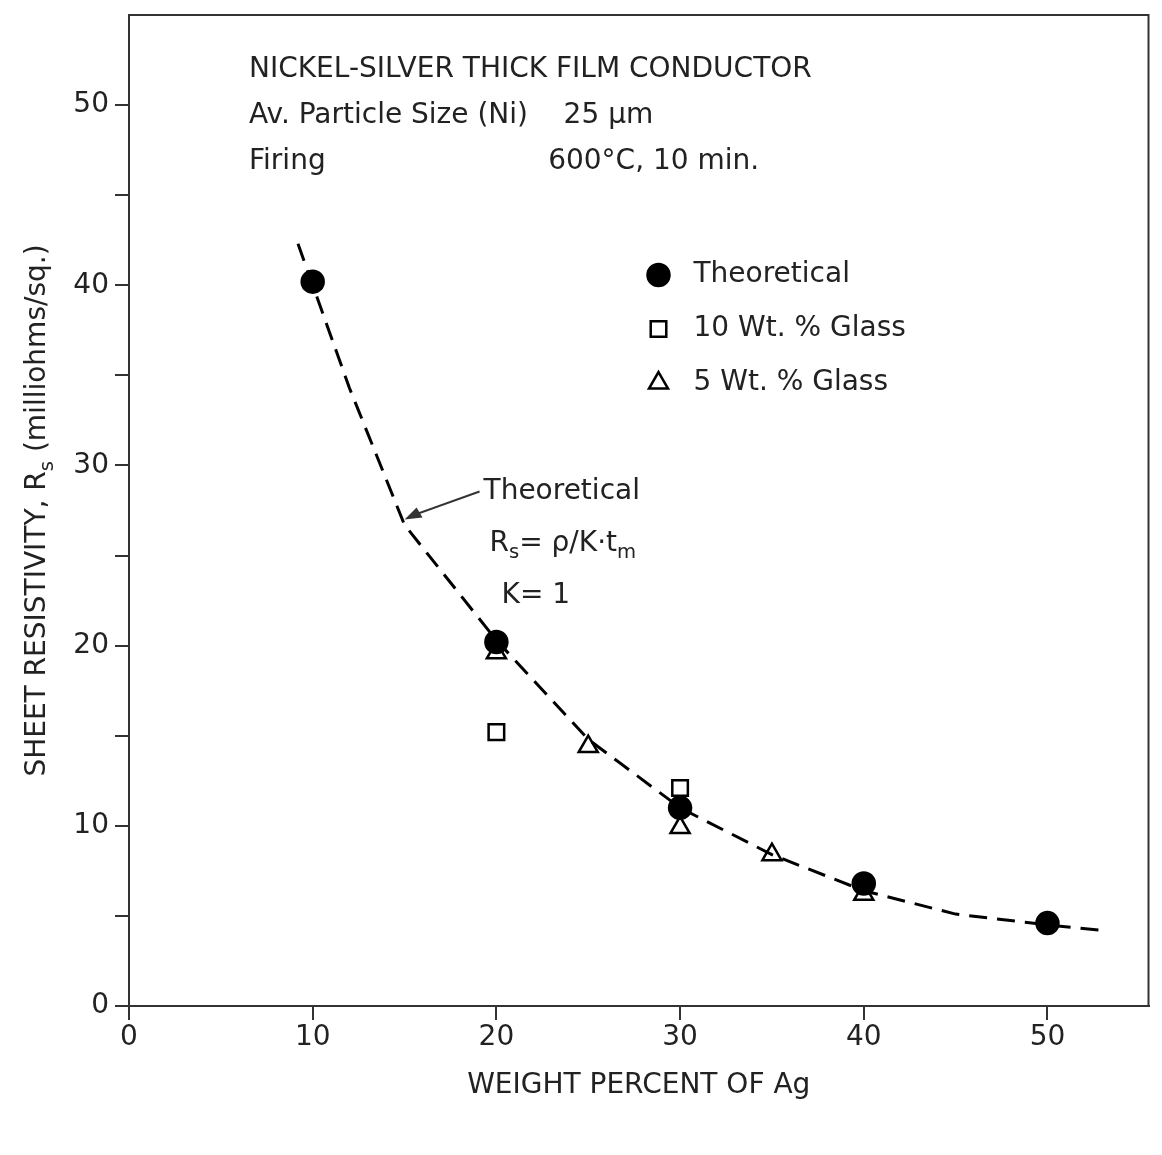 This screenshot has height=1155, width=1162. Describe the element at coordinates (504, 160) in the screenshot. I see `annotation: Firing 600°C, 10 min.` at that location.